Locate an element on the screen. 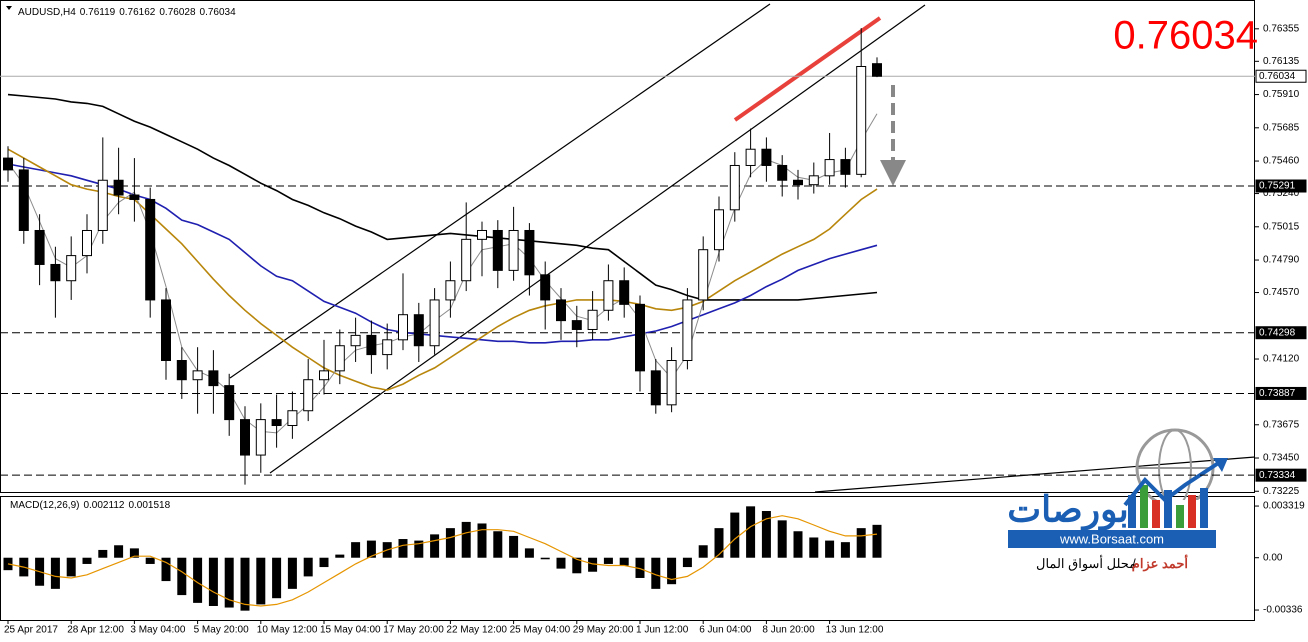  x-tick-label: 8 Jun 20:00 is located at coordinates (788, 630).